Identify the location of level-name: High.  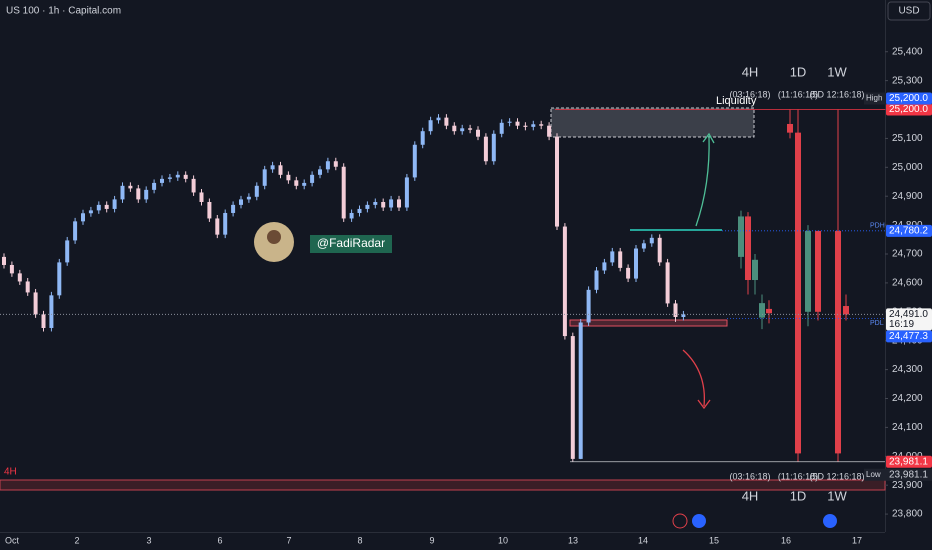
(874, 98).